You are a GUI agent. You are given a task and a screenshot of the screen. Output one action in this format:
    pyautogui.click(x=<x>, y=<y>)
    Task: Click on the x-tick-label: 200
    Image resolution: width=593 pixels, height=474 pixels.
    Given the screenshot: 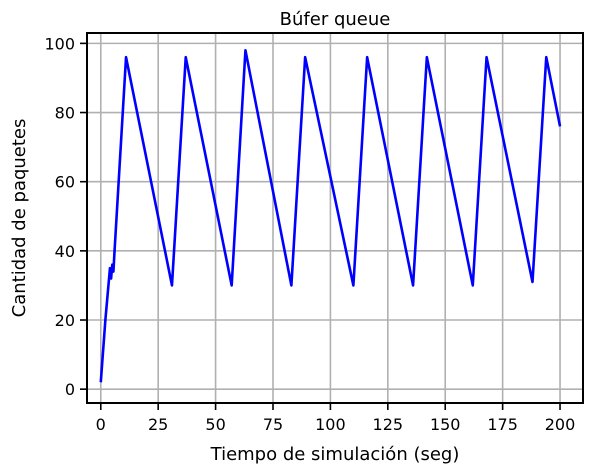 What is the action you would take?
    pyautogui.click(x=560, y=424)
    